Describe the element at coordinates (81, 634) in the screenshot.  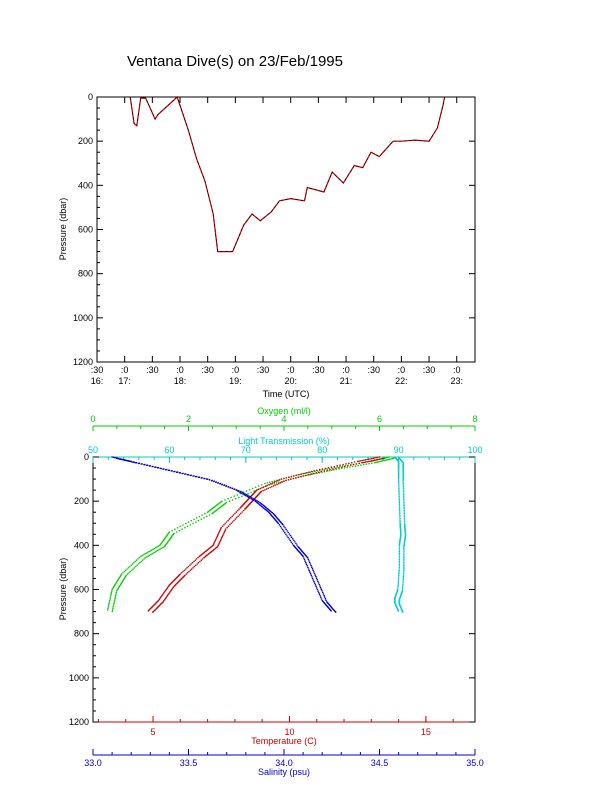
I see `bottom-y-tick-label: 800` at that location.